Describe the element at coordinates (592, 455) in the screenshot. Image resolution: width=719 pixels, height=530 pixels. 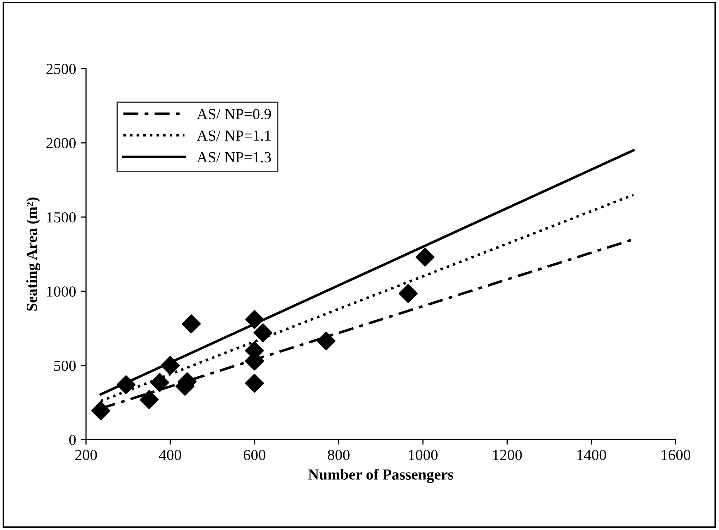
I see `x-tick-label: 1400` at that location.